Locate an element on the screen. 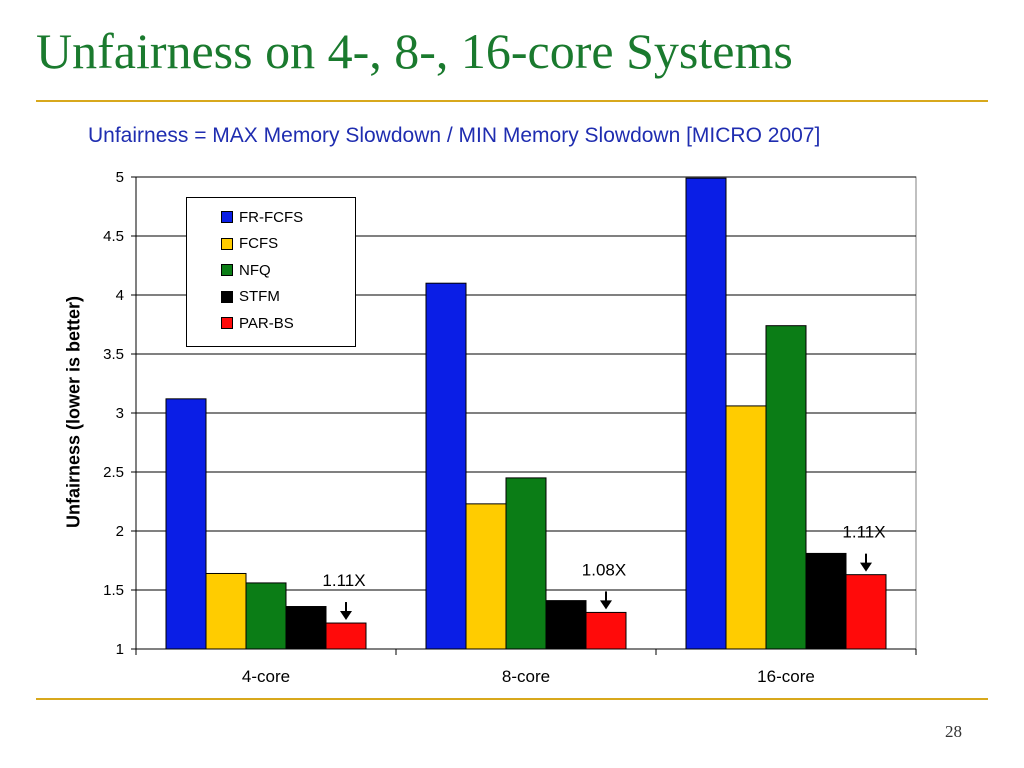  legend-label: FCFS is located at coordinates (259, 244).